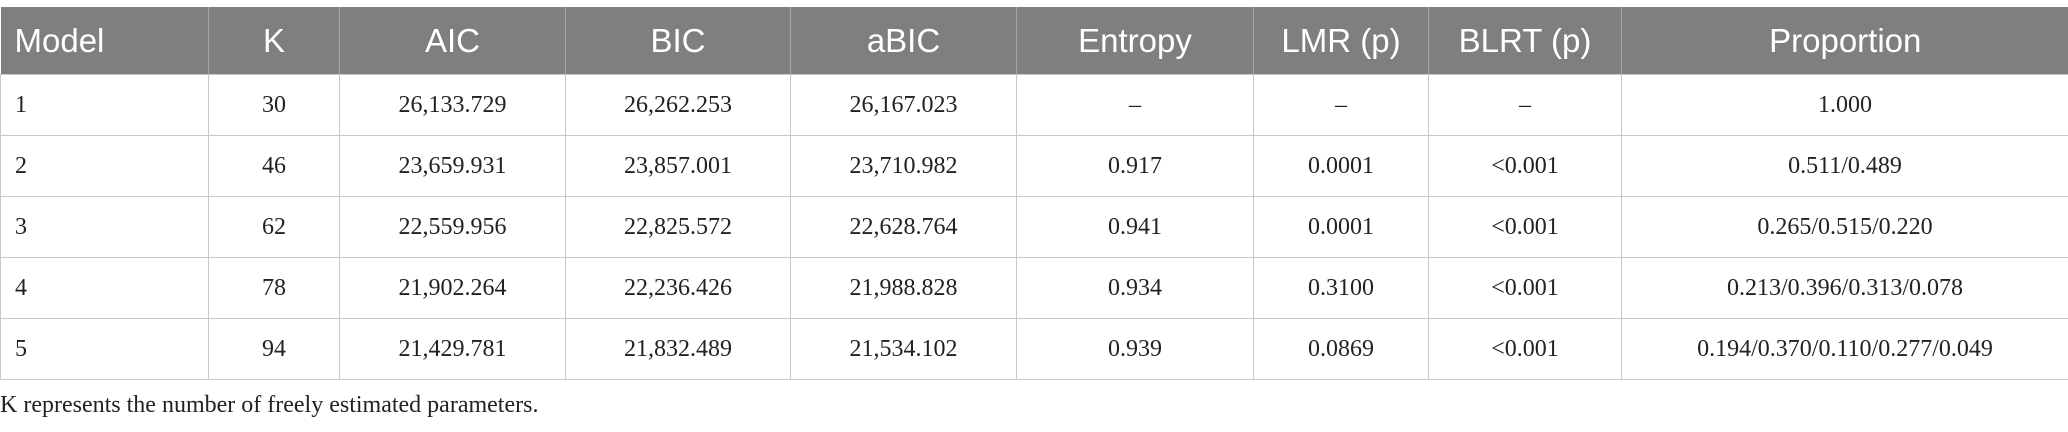  I want to click on table-cell: 5, so click(104, 349).